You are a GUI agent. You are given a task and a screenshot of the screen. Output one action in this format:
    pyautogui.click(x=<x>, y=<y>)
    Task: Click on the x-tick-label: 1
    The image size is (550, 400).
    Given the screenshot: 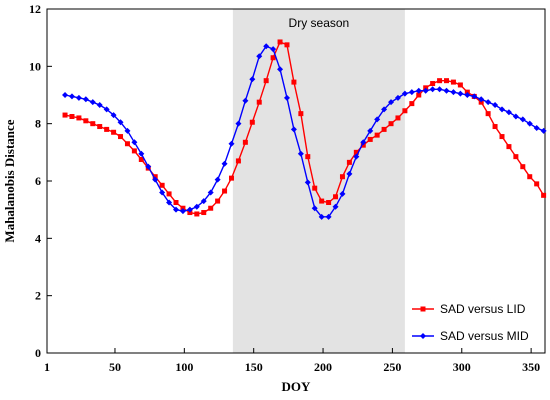 What is the action you would take?
    pyautogui.click(x=47, y=367)
    